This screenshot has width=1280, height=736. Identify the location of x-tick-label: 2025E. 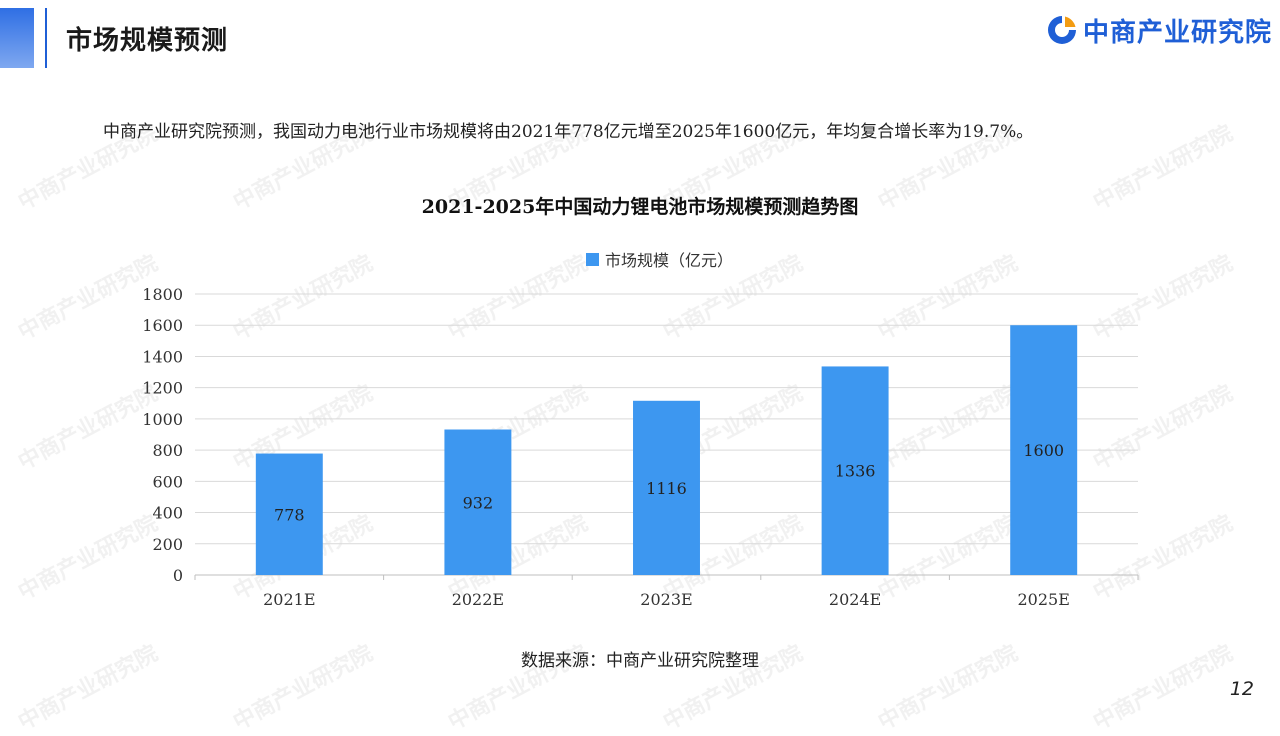
(1043, 599).